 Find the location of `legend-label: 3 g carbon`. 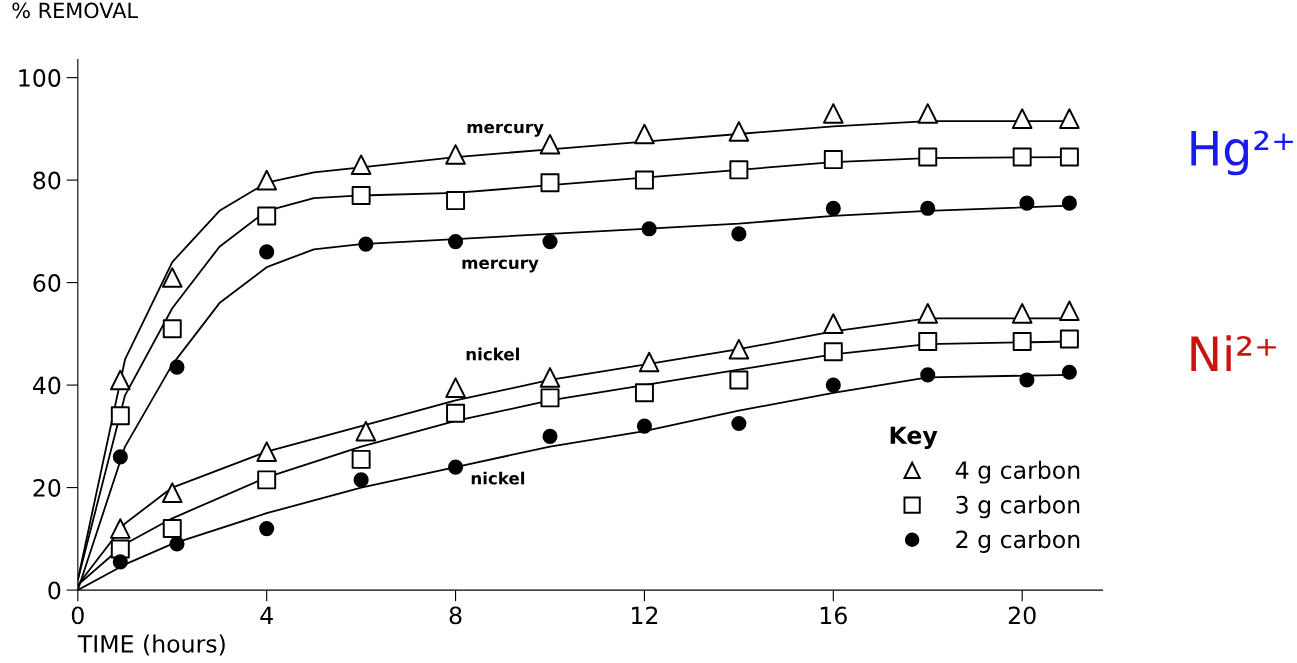

legend-label: 3 g carbon is located at coordinates (1018, 507).